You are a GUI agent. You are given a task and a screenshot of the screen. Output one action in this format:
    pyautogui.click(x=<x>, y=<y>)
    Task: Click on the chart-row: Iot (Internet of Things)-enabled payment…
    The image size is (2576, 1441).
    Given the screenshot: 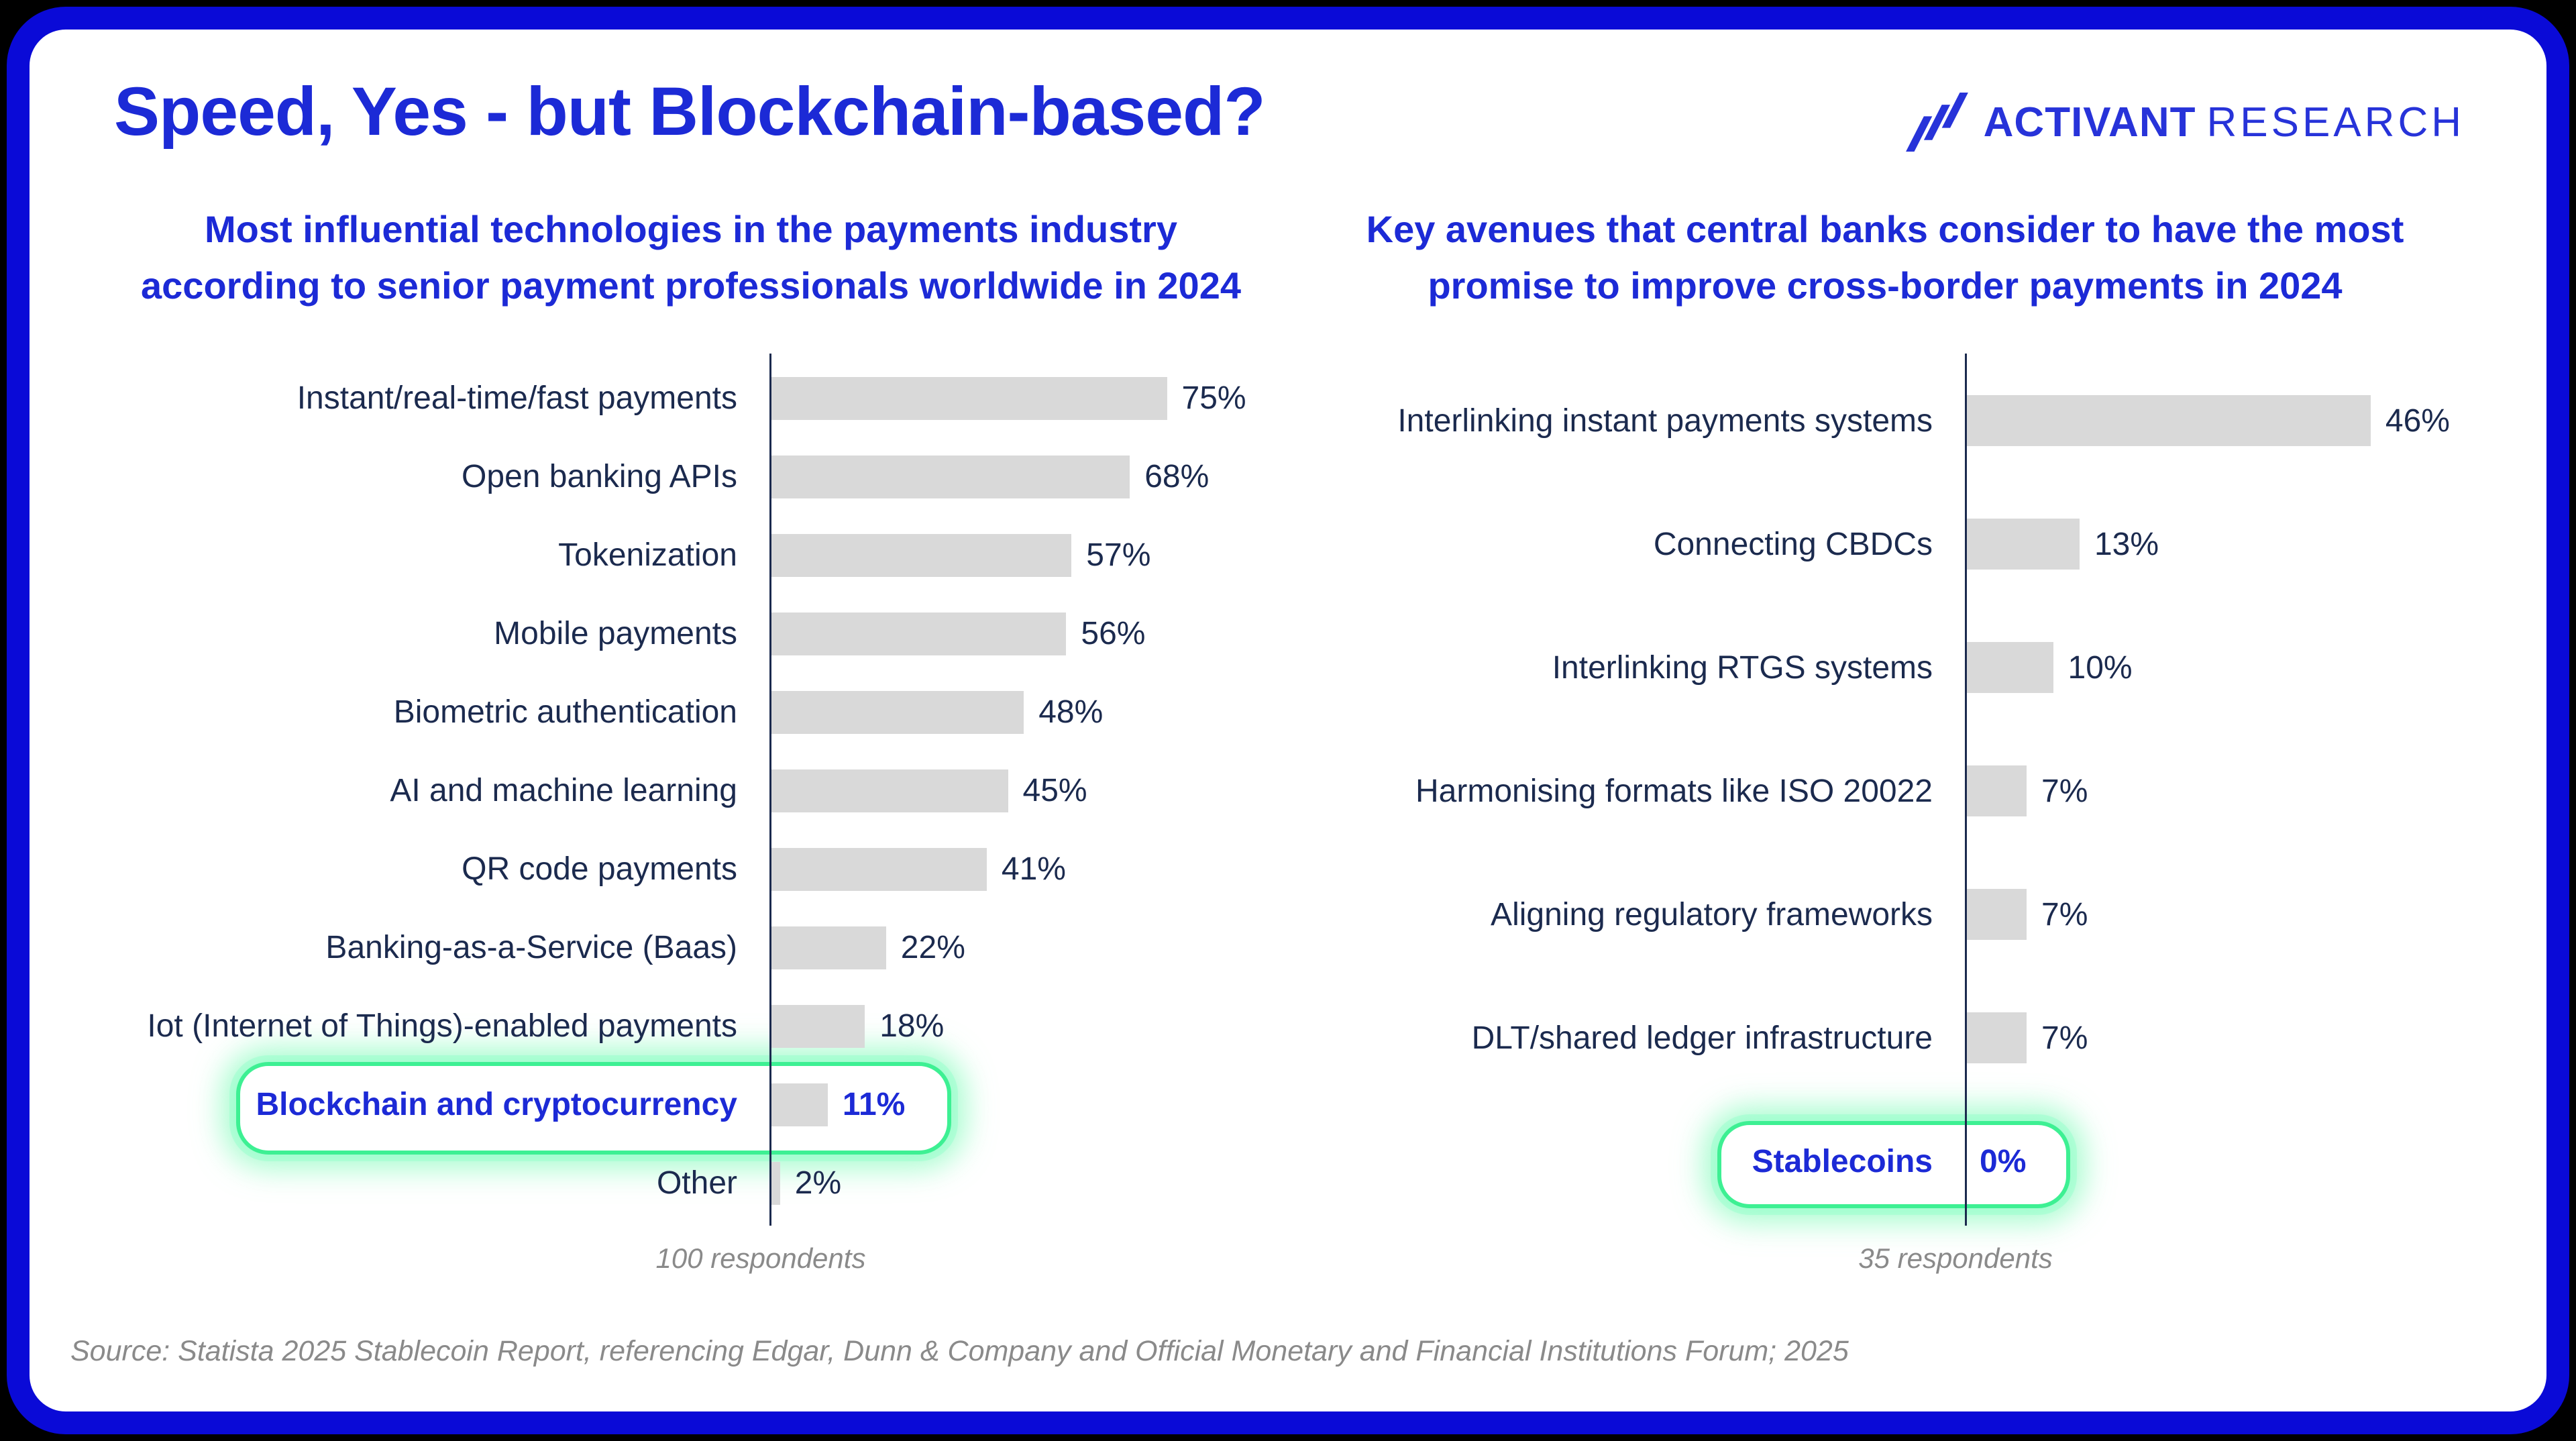 What is the action you would take?
    pyautogui.click(x=671, y=1026)
    